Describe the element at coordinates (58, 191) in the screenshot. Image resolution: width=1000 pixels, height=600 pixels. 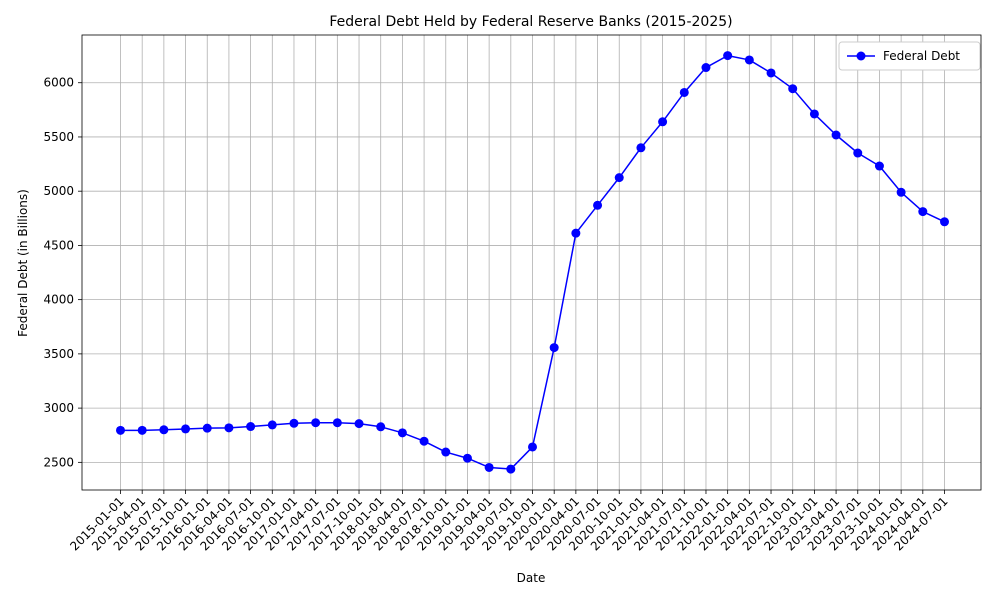
I see `y-tick-label: 5000` at that location.